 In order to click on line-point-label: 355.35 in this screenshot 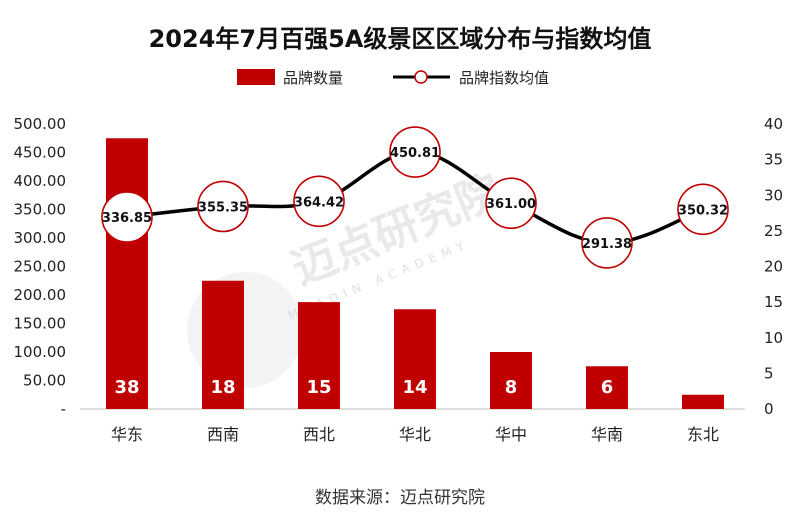, I will do `click(223, 207)`.